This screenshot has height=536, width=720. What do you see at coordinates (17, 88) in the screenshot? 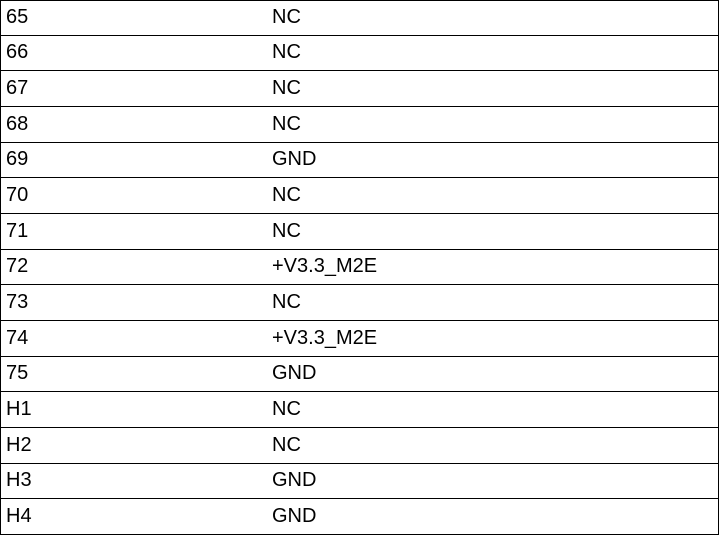
I see `pin-number: 67` at bounding box center [17, 88].